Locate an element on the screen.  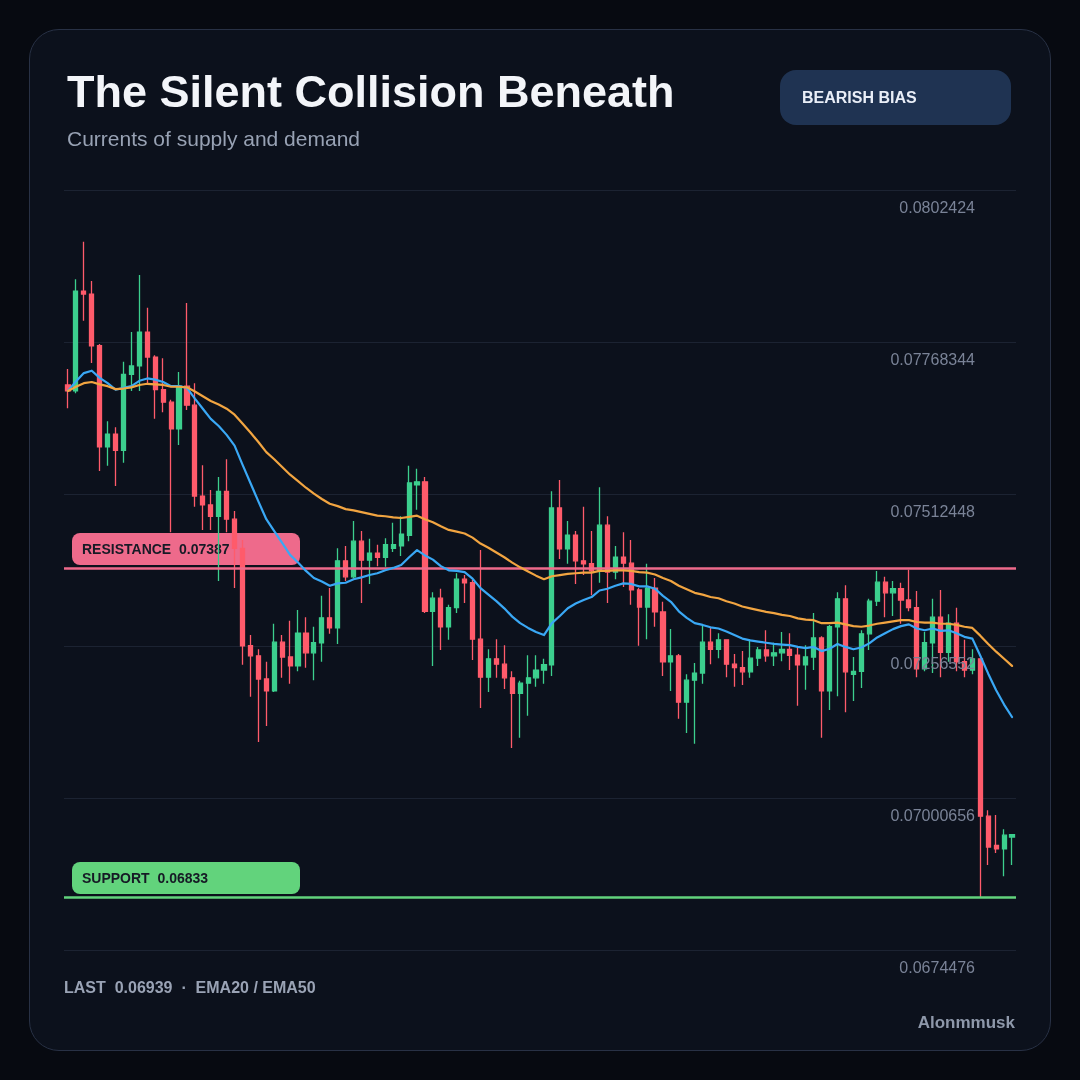
chart-subtitle: Currents of supply and demand is located at coordinates (214, 138).